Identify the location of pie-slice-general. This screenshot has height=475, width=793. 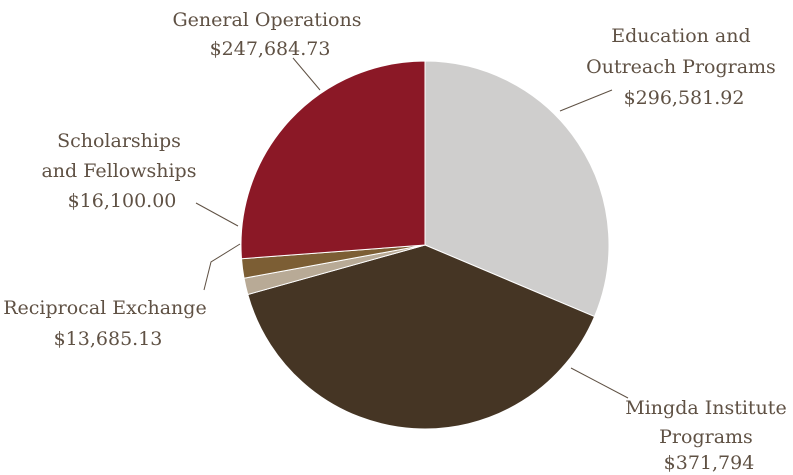
(333, 160).